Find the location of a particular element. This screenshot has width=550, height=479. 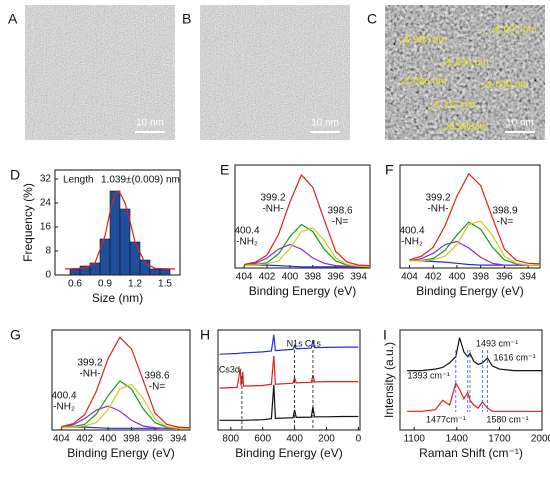

x-axis-label: Size (nm) is located at coordinates (117, 298).